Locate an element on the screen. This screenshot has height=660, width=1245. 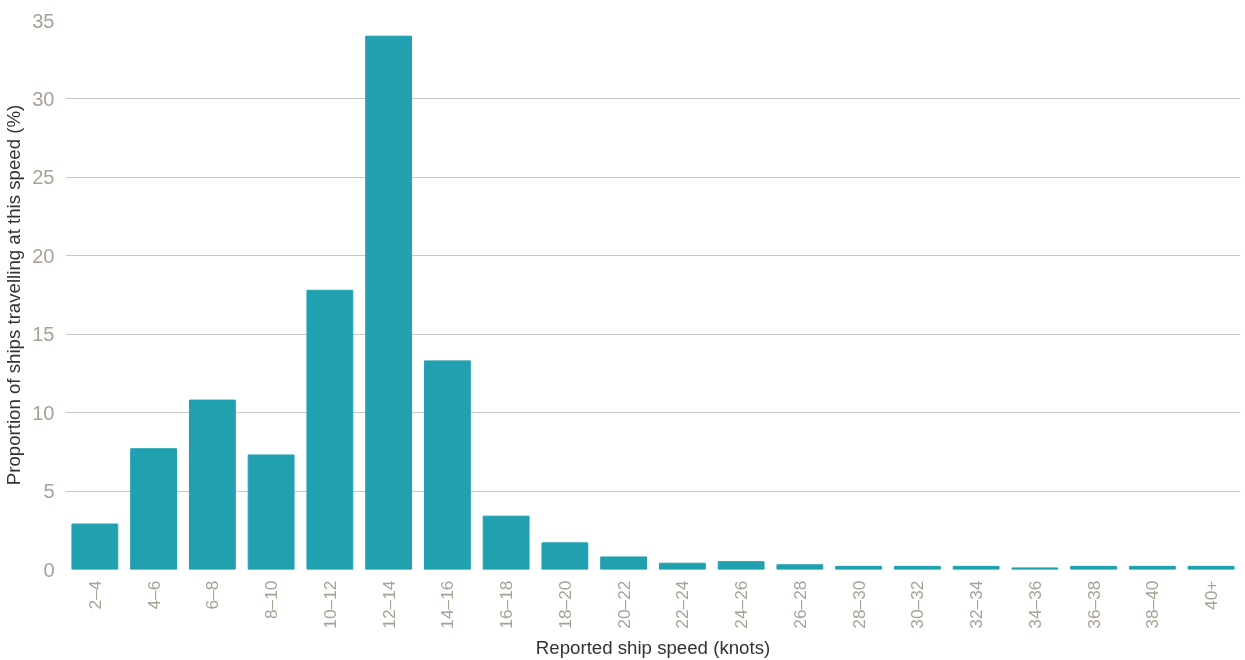
x-tick-label: 2–4 is located at coordinates (94, 595).